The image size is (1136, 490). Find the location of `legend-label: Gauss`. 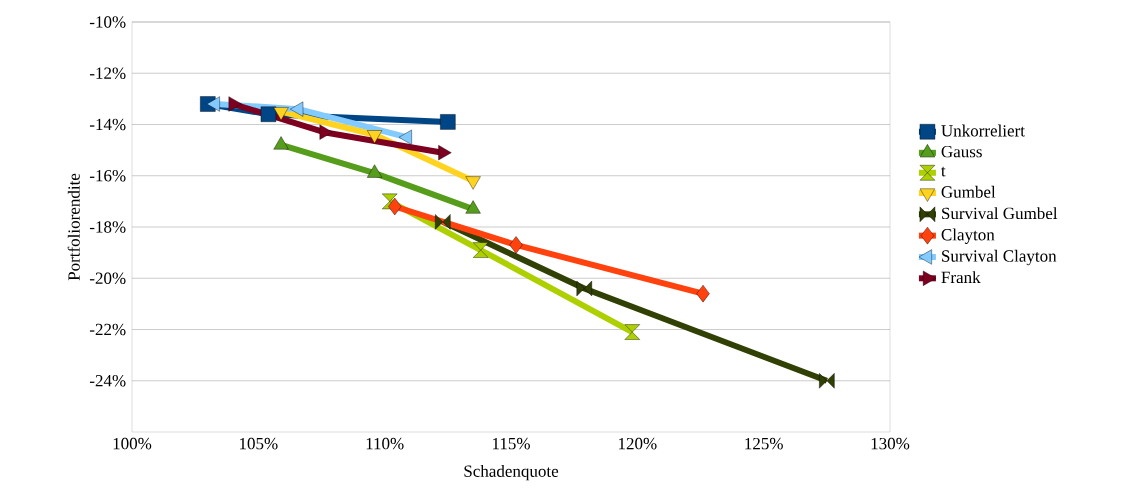

legend-label: Gauss is located at coordinates (961, 151).